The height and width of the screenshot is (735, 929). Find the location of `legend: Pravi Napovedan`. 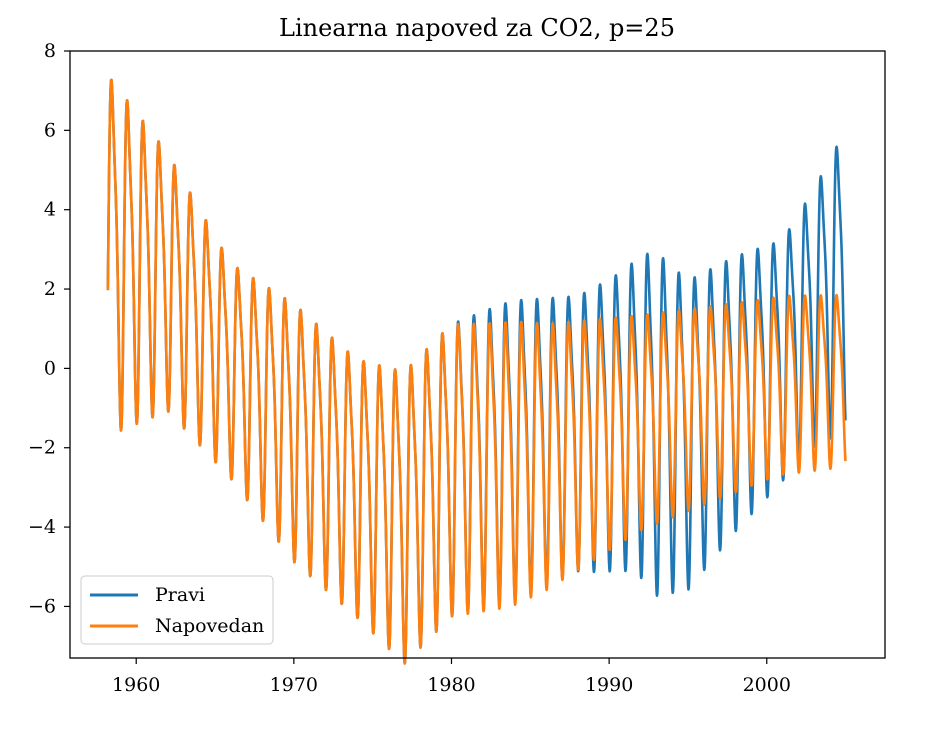

legend: Pravi Napovedan is located at coordinates (177, 610).